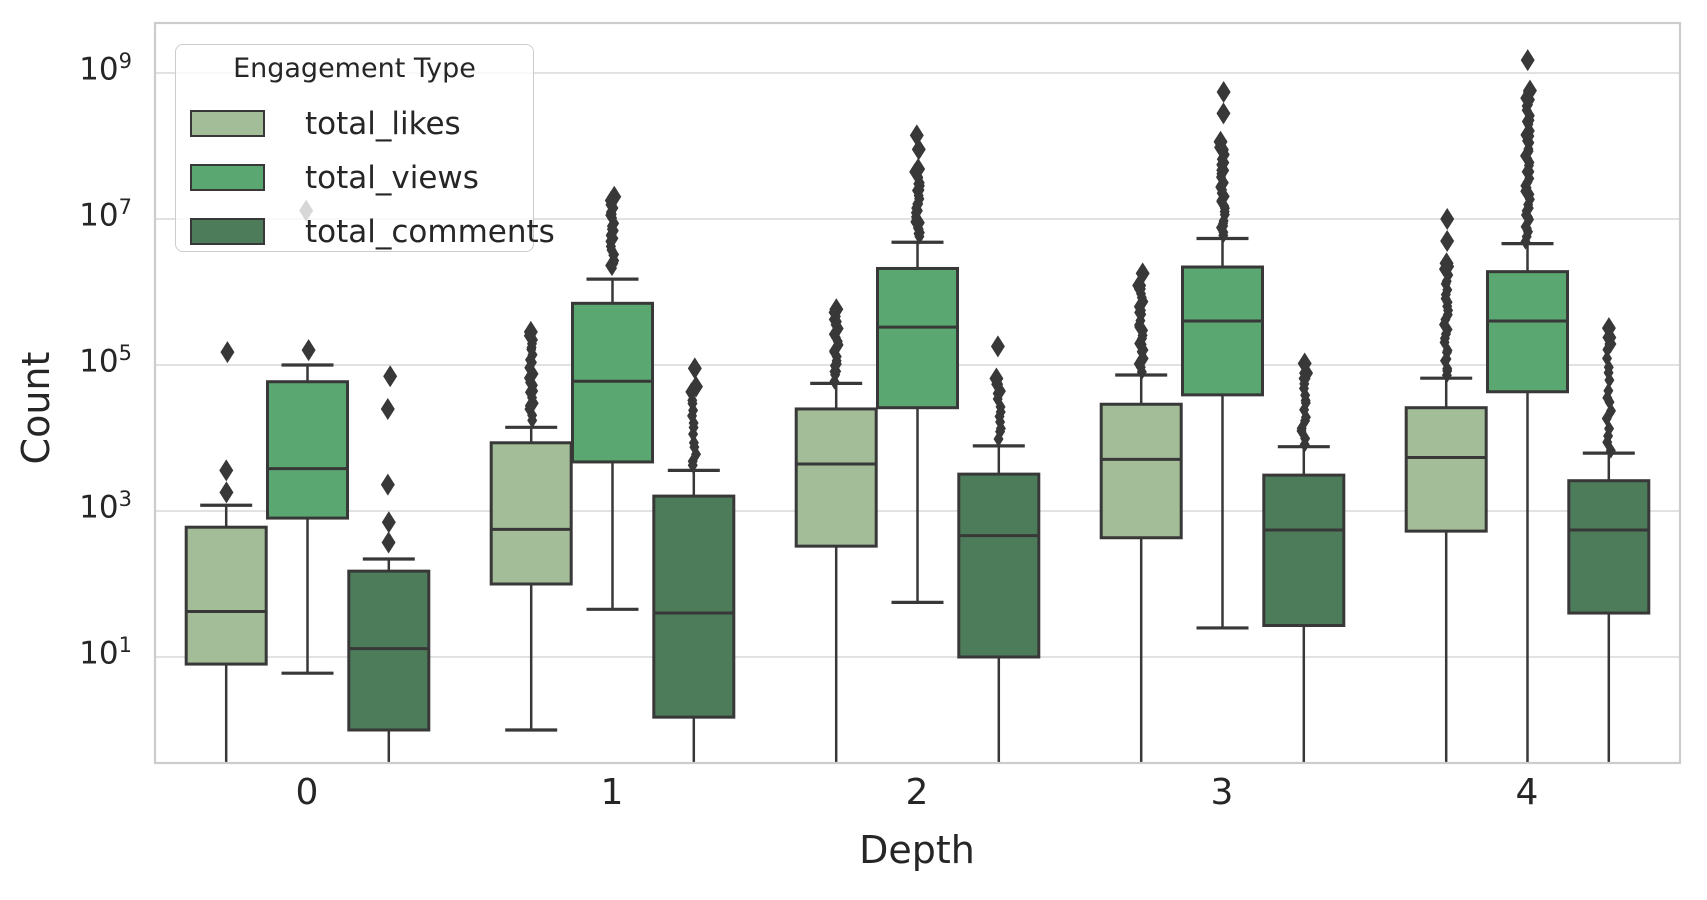 The width and height of the screenshot is (1707, 900). I want to click on x-tick-3: 3, so click(1222, 792).